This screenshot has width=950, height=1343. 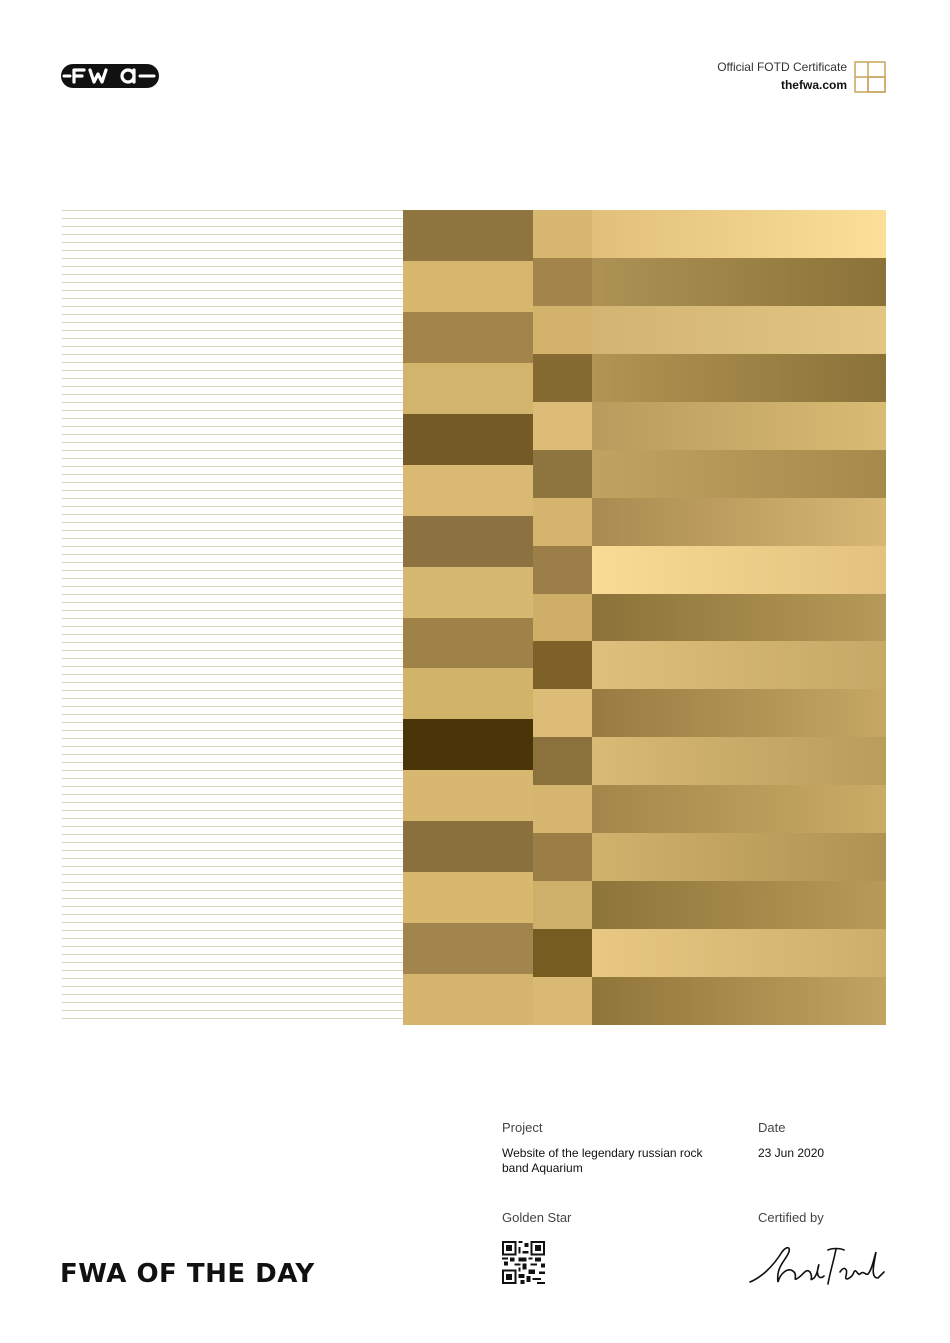 What do you see at coordinates (110, 76) in the screenshot?
I see `fwa-logo` at bounding box center [110, 76].